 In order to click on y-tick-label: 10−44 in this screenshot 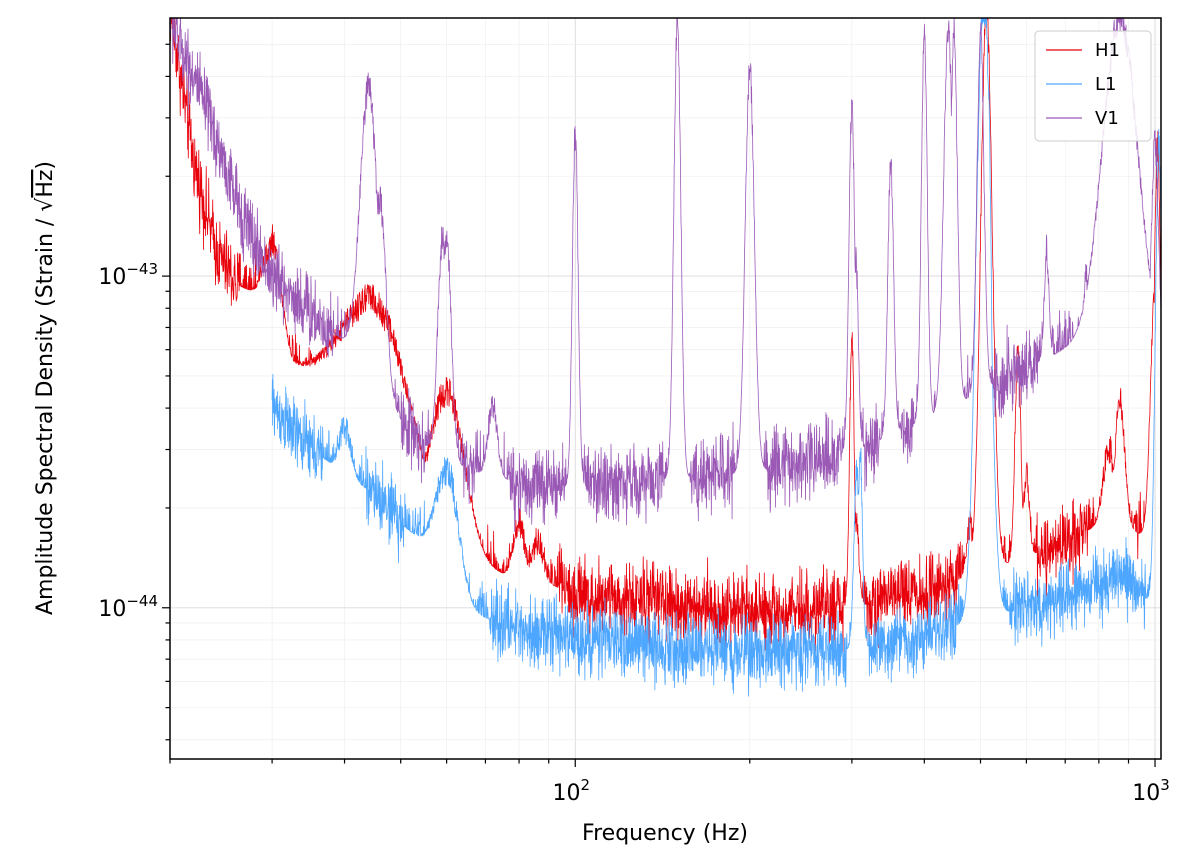, I will do `click(128, 607)`.